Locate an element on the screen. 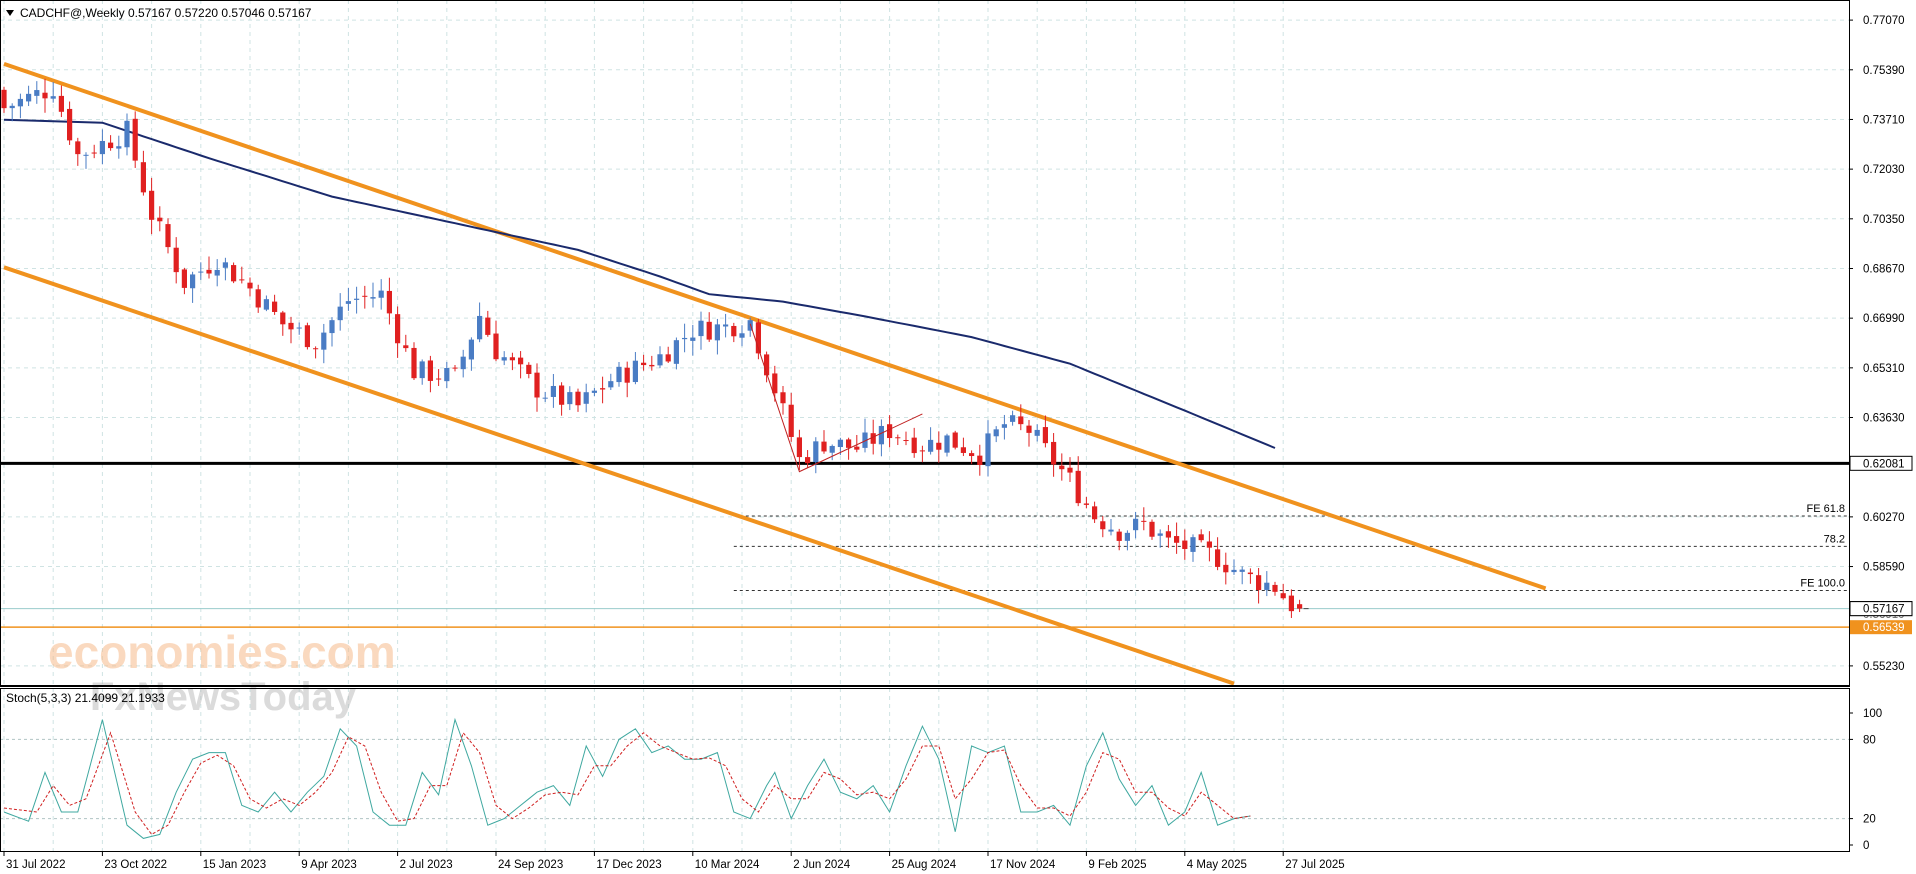 The width and height of the screenshot is (1916, 874). x-tick-label: 9 Apr 2023 is located at coordinates (329, 865).